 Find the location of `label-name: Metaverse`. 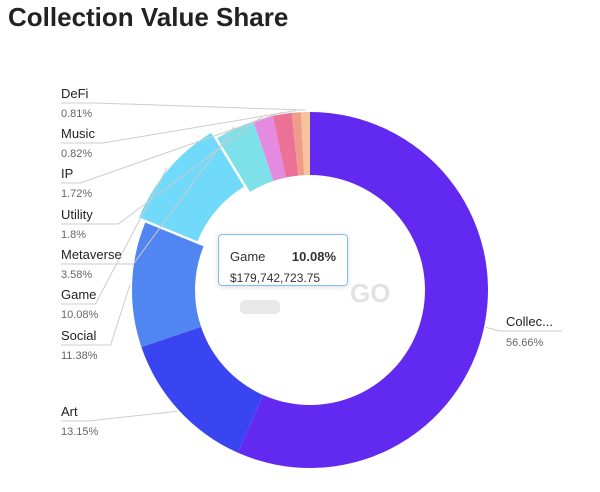

label-name: Metaverse is located at coordinates (91, 254).